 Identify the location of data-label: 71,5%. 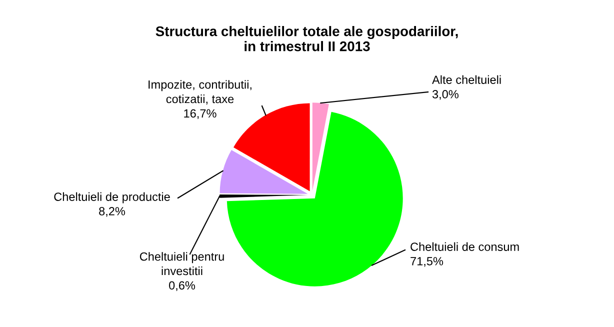
(427, 262).